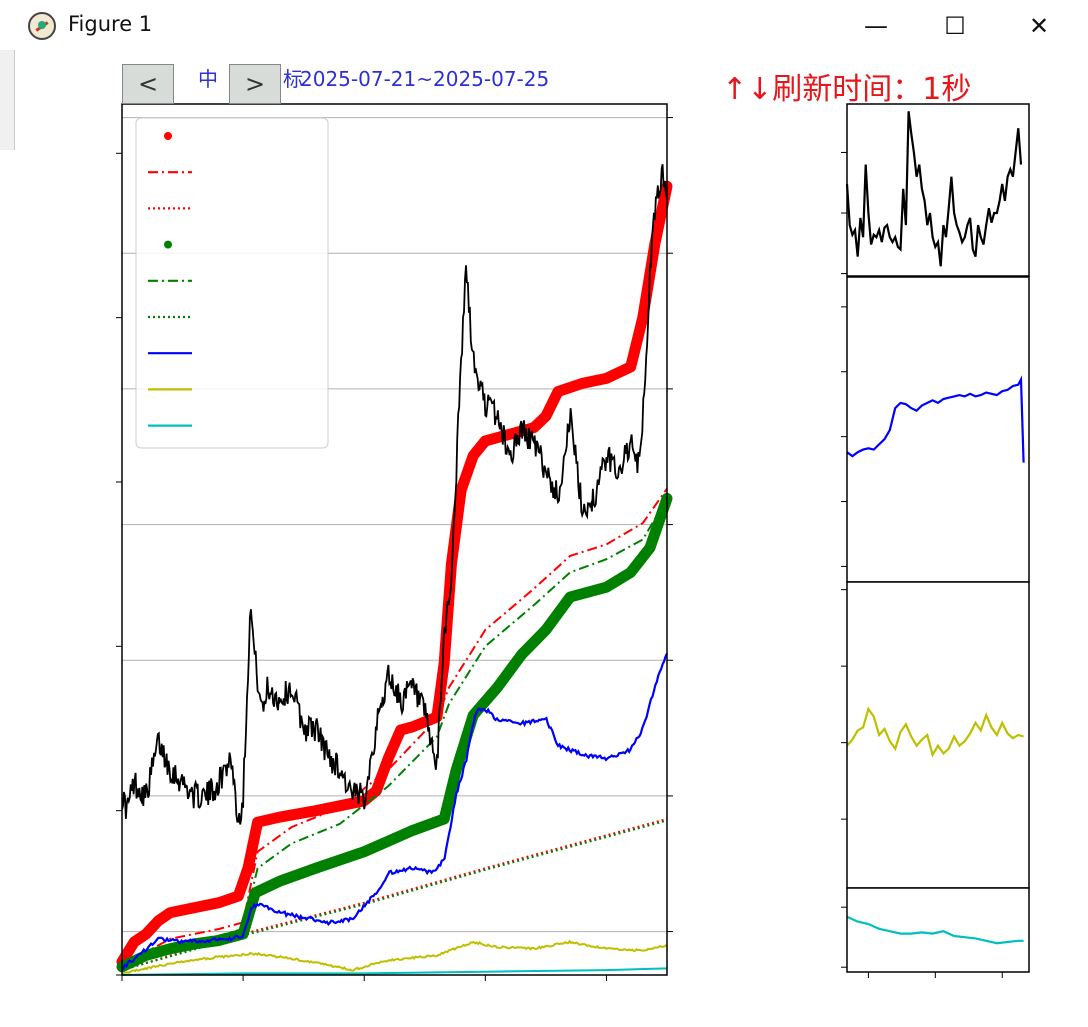  Describe the element at coordinates (544, 25) in the screenshot. I see `title-bar: Figure 1 — ☐ ✕` at that location.